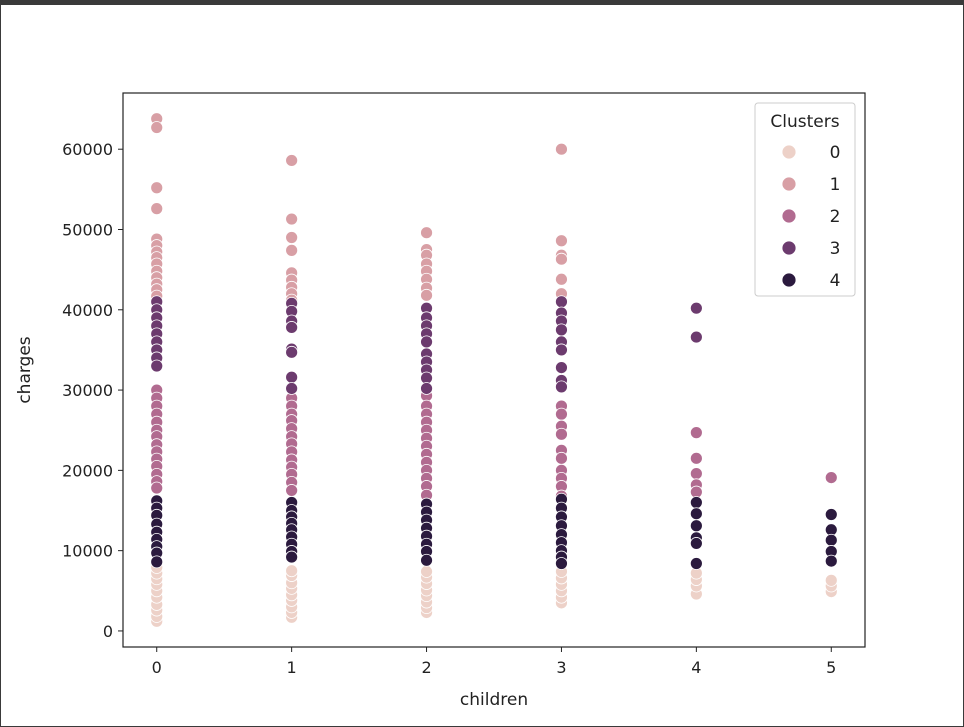 The width and height of the screenshot is (964, 727). I want to click on legend-box, so click(805, 199).